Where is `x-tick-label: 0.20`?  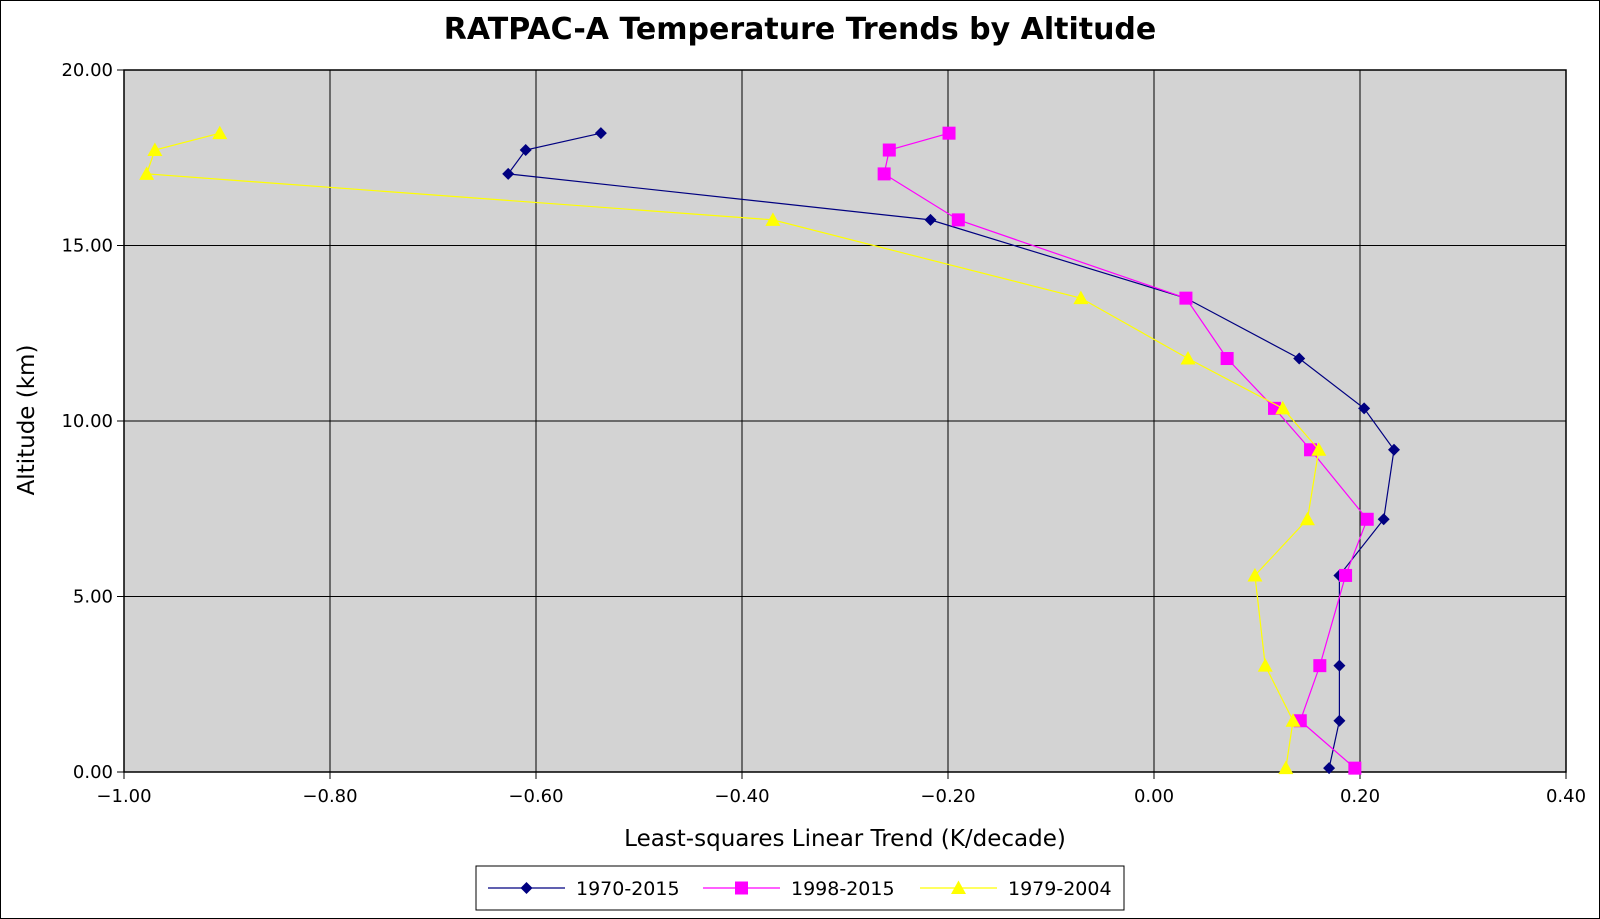 x-tick-label: 0.20 is located at coordinates (1360, 796).